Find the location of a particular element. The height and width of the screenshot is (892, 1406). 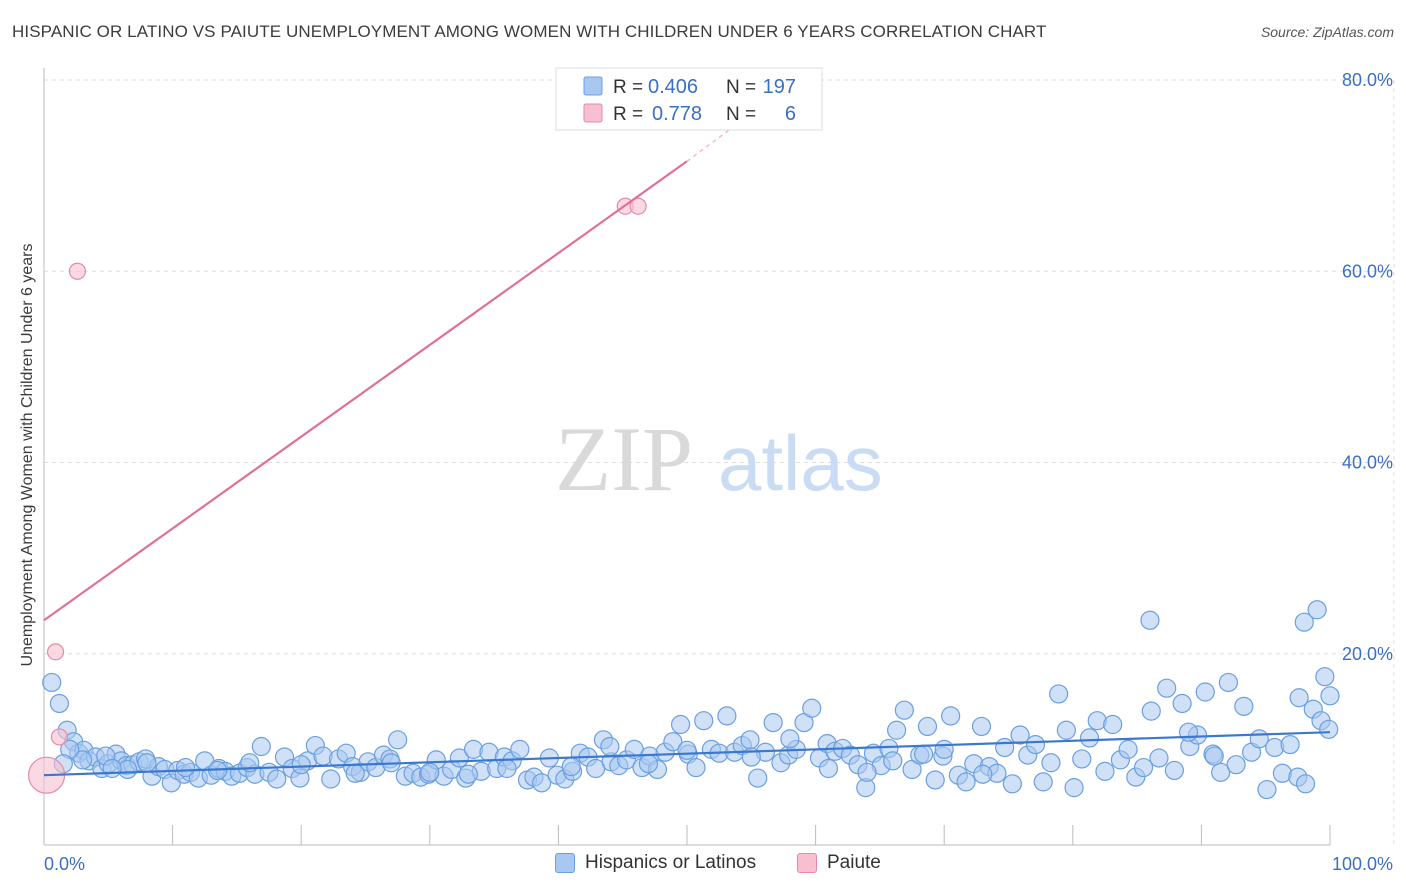

stats-legend: R = 0.406 N = 197 R = 0.778 N = 6 is located at coordinates (689, 99).